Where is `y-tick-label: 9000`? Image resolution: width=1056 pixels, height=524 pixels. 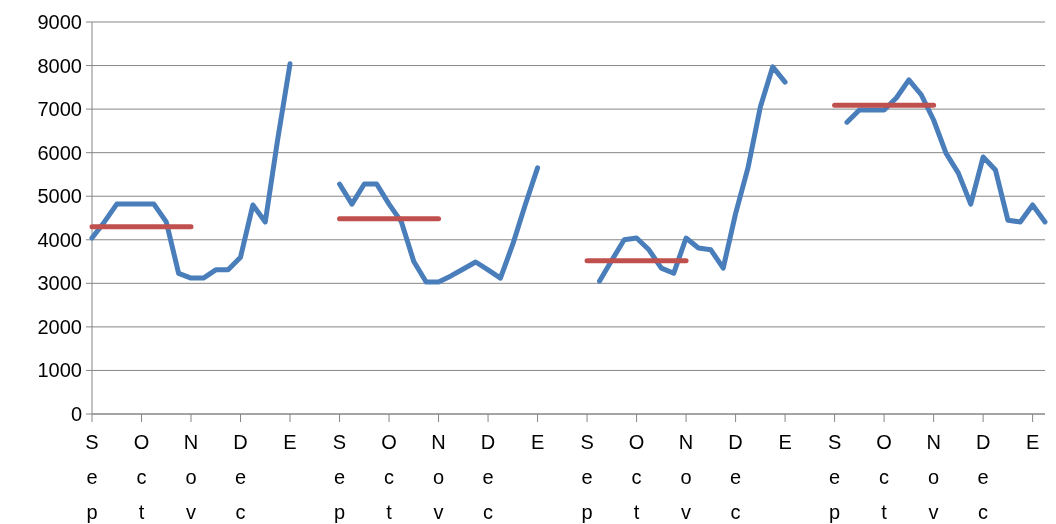 y-tick-label: 9000 is located at coordinates (59, 22).